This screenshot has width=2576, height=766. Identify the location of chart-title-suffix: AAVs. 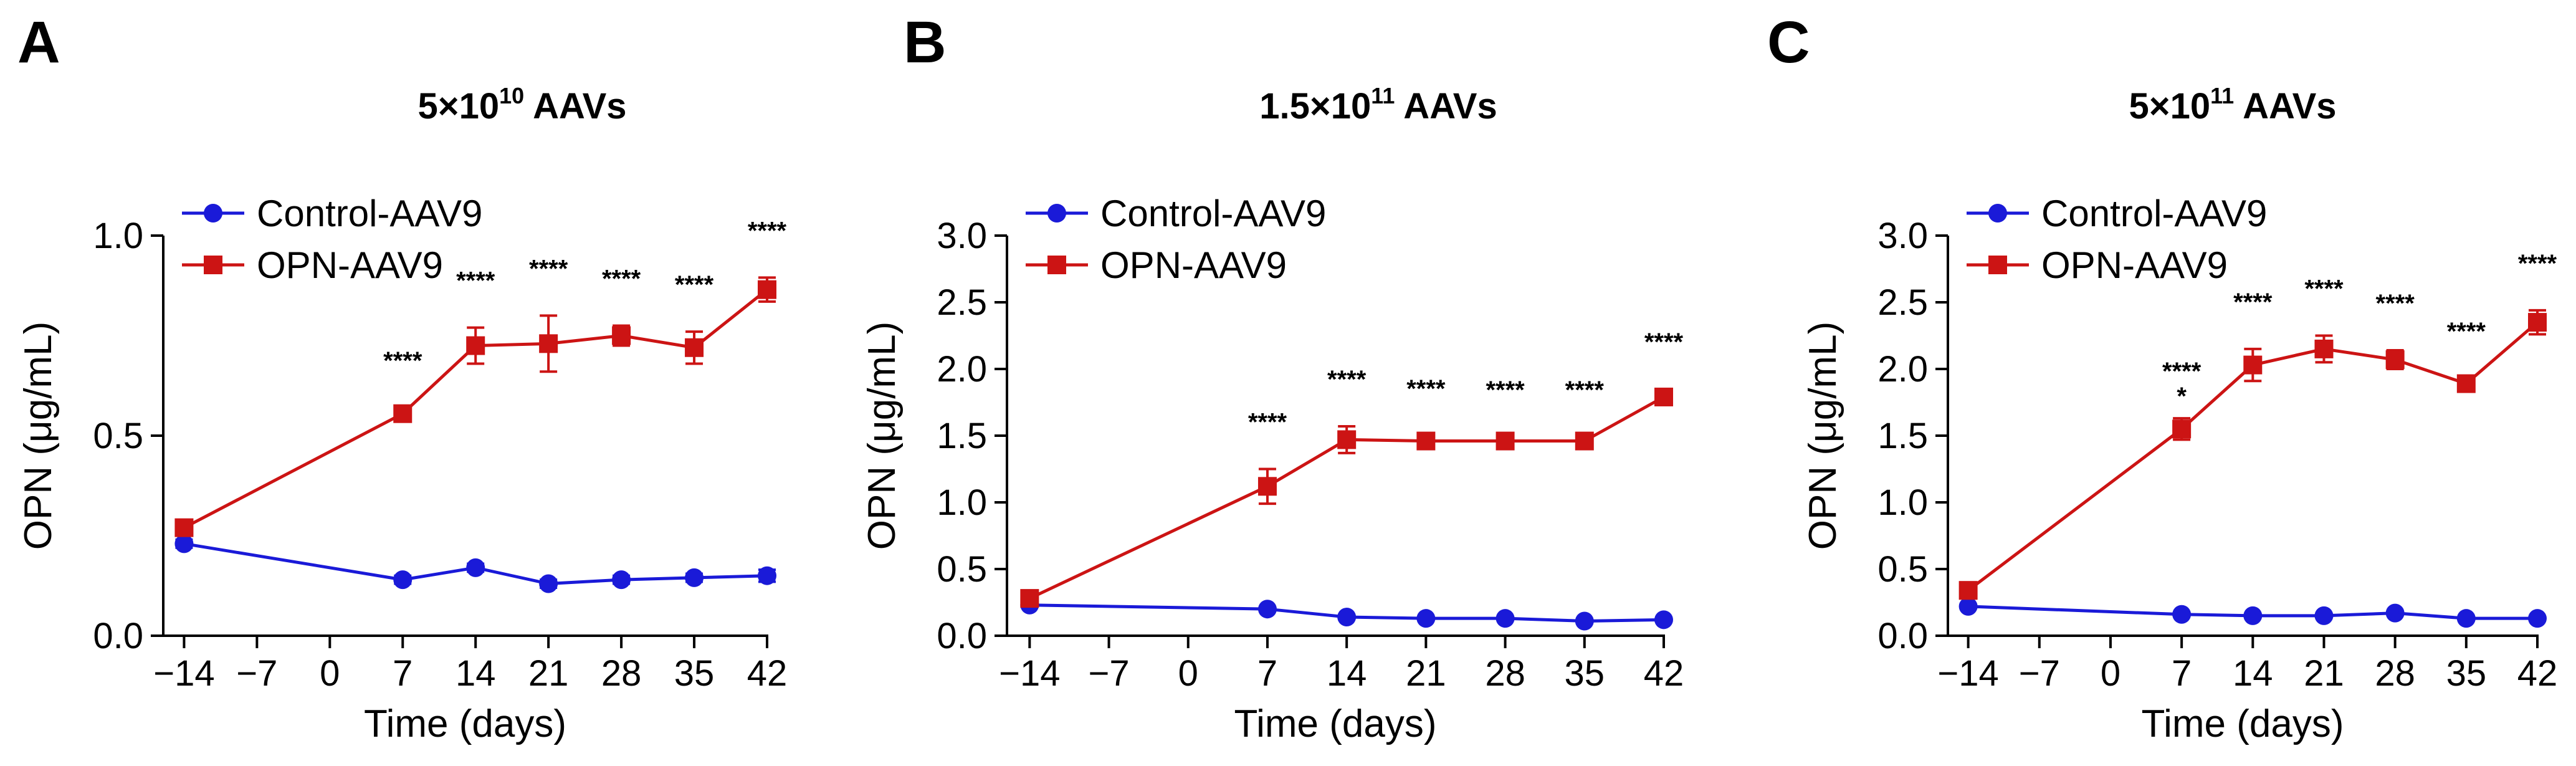
(2285, 107).